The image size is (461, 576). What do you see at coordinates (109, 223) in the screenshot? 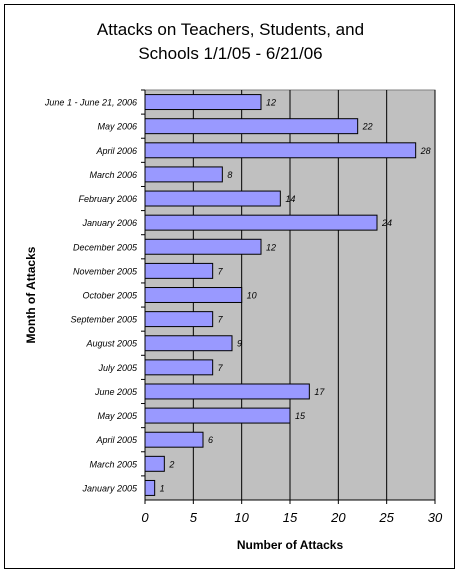
I see `category-label: January 2006` at bounding box center [109, 223].